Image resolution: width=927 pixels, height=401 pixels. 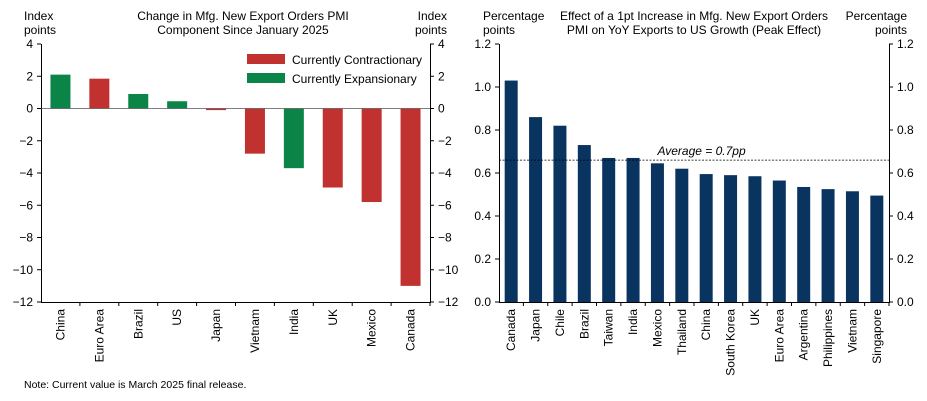 I want to click on left-ytick-label-left: −6, so click(x=26, y=205).